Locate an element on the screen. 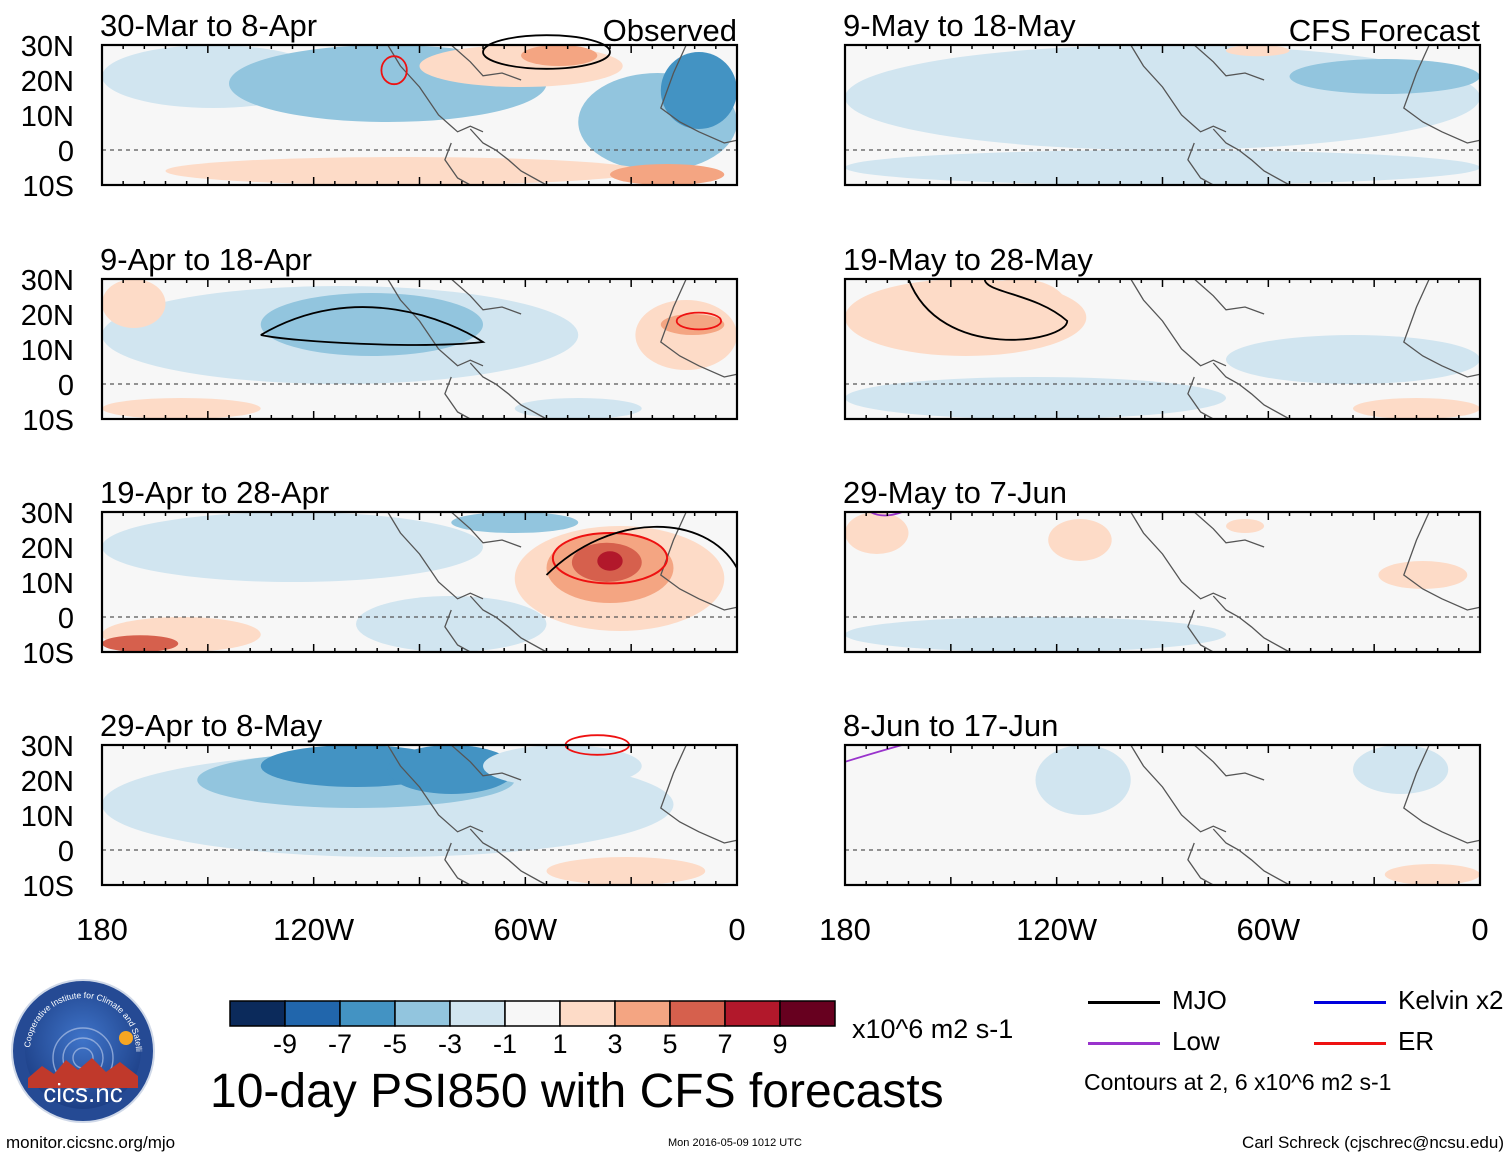 This screenshot has height=1158, width=1510. panel-period: 19-Apr to 28-Apr is located at coordinates (214, 492).